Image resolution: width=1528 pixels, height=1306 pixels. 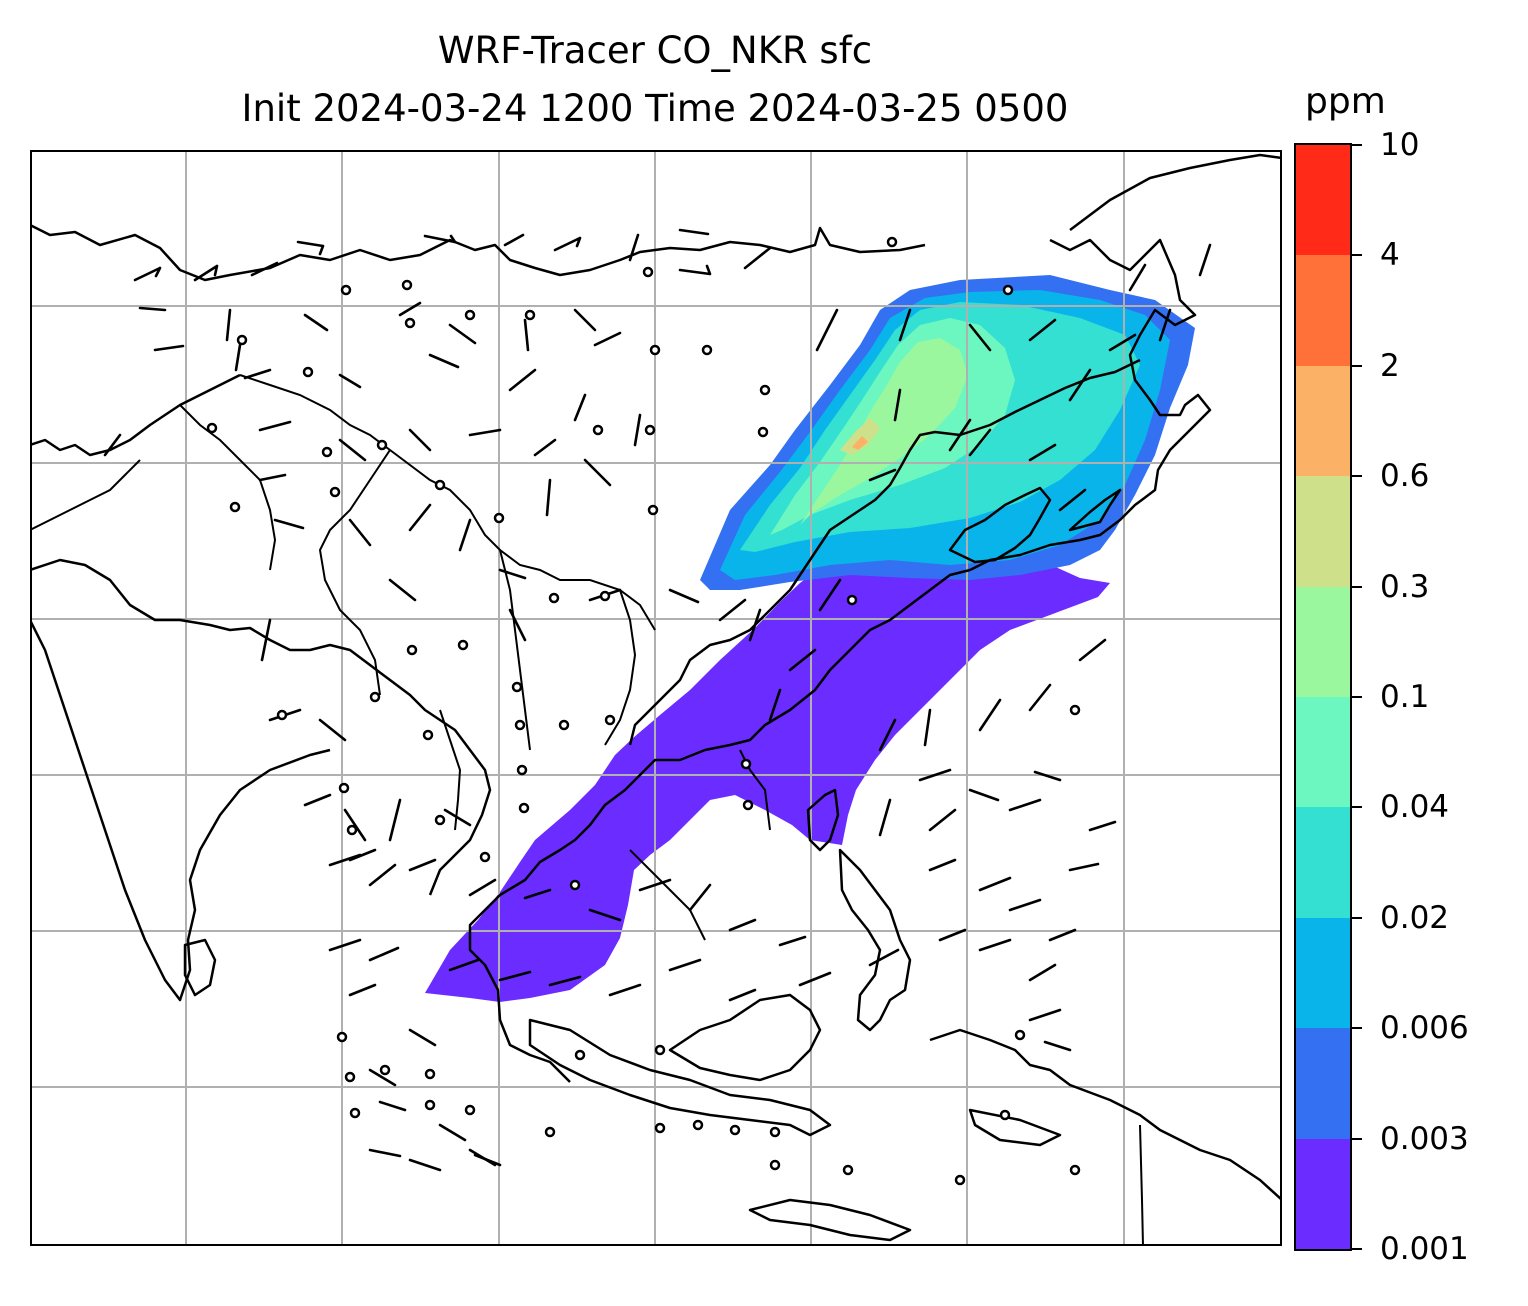 What do you see at coordinates (1405, 476) in the screenshot?
I see `colorbar-tick-label: 0.6` at bounding box center [1405, 476].